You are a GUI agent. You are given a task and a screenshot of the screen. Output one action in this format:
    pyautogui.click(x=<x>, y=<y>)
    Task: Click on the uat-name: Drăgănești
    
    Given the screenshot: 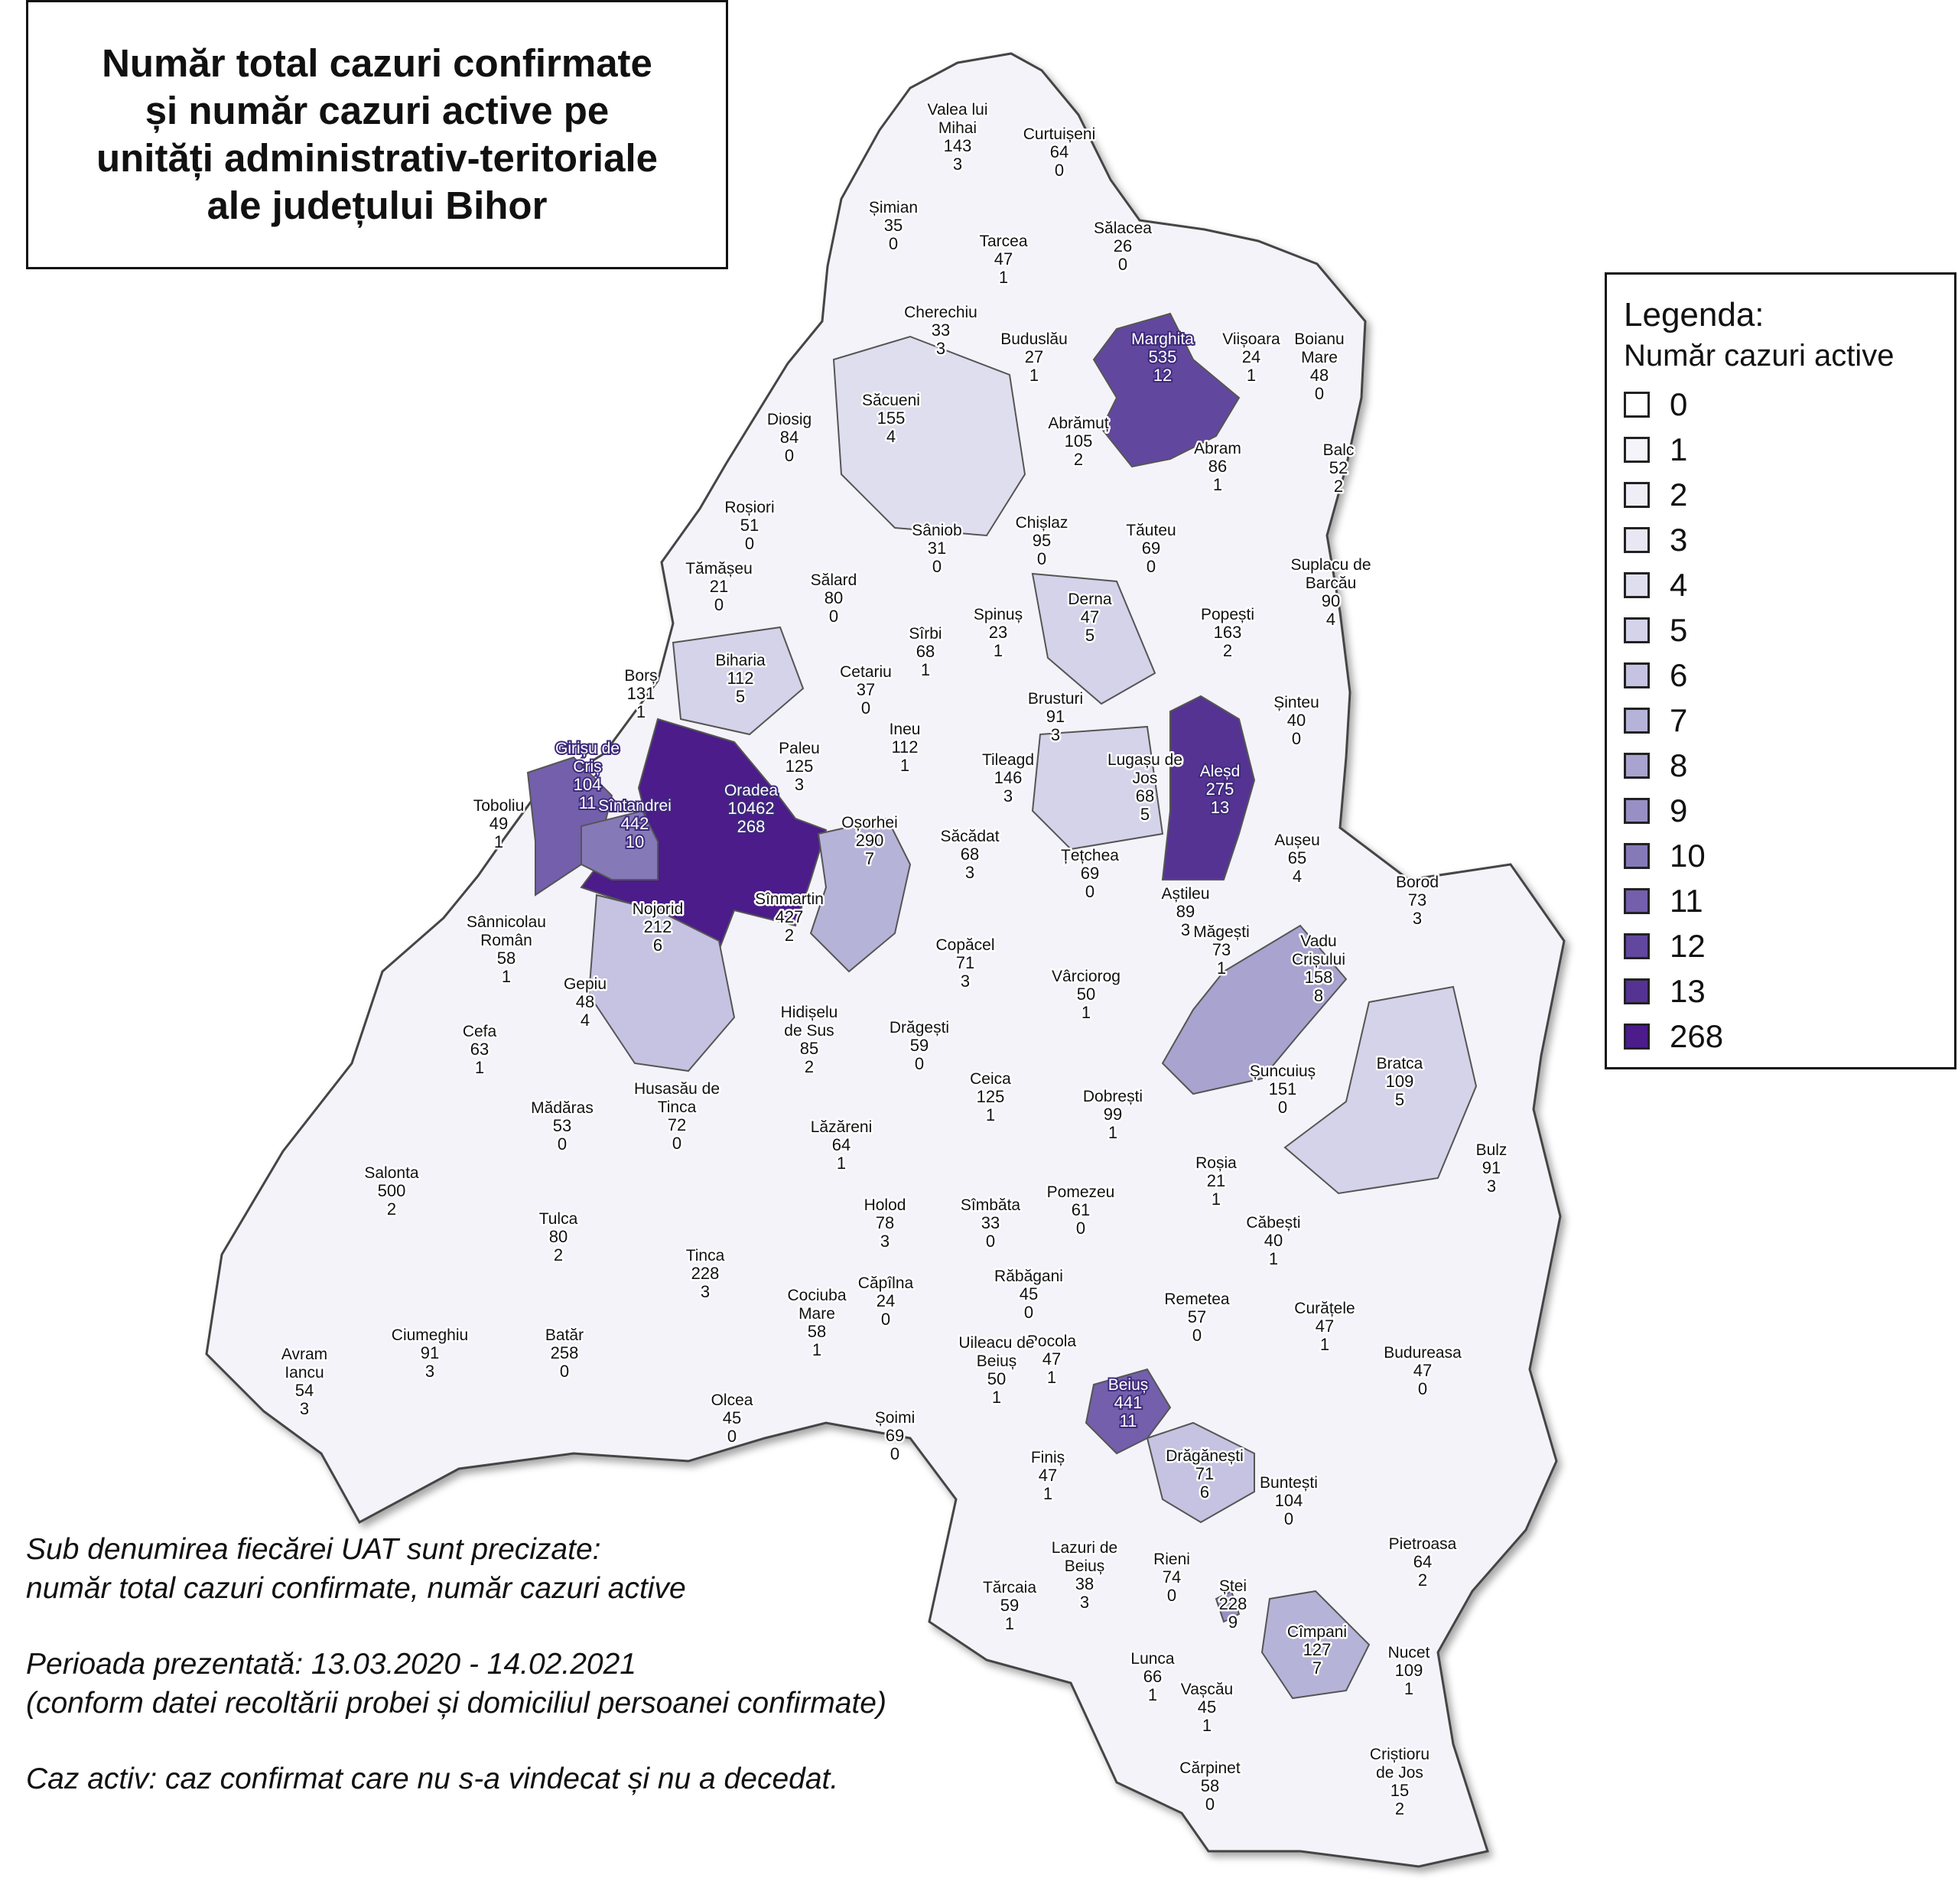 What is the action you would take?
    pyautogui.click(x=1205, y=1456)
    